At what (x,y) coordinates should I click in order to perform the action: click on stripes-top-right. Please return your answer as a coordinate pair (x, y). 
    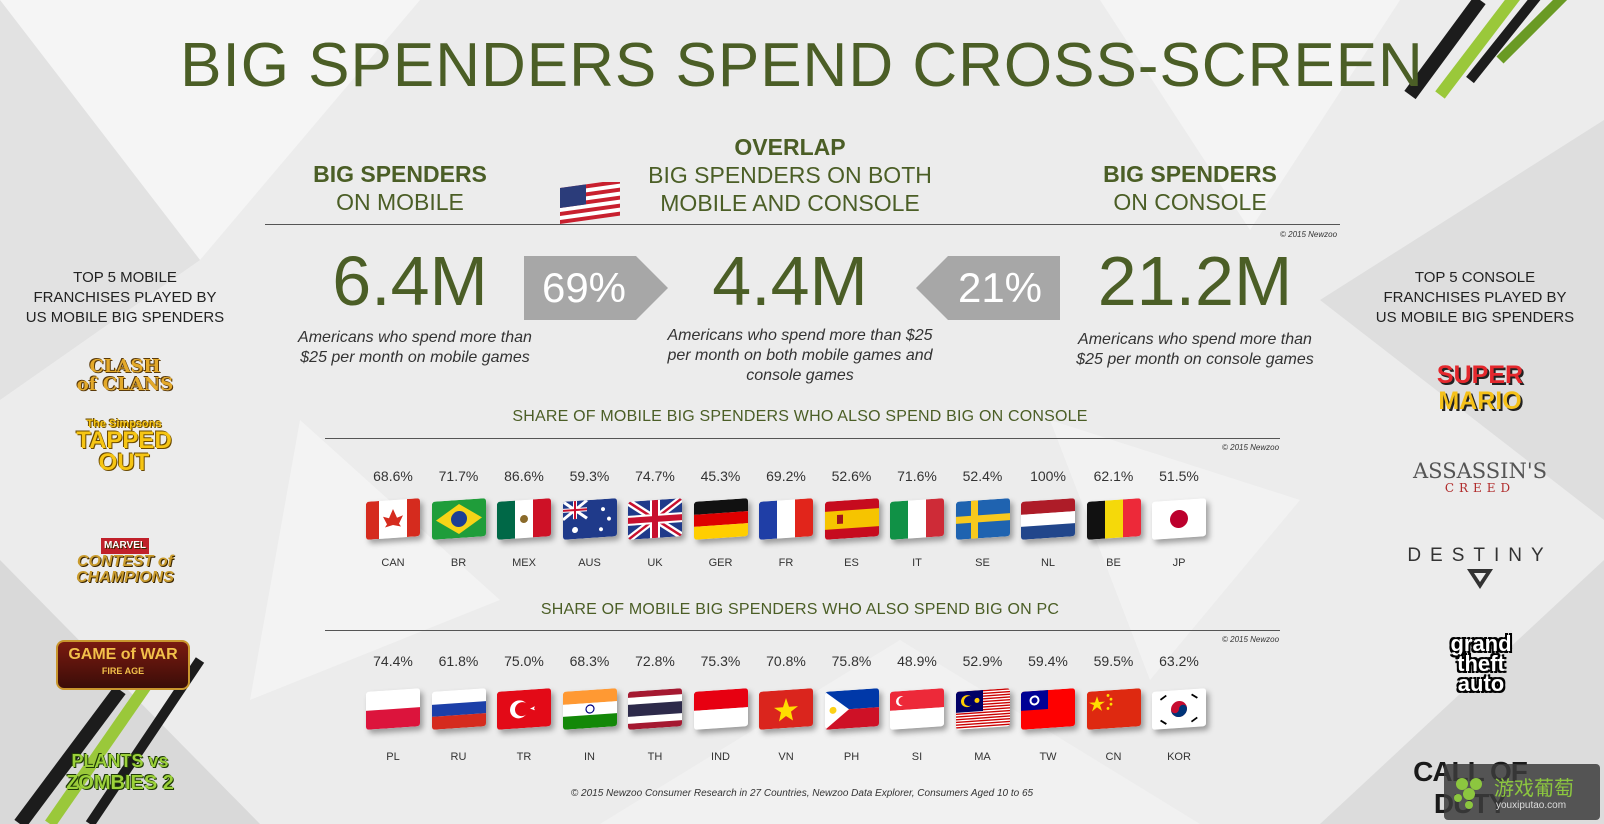
    Looking at the image, I should click on (1486, 50).